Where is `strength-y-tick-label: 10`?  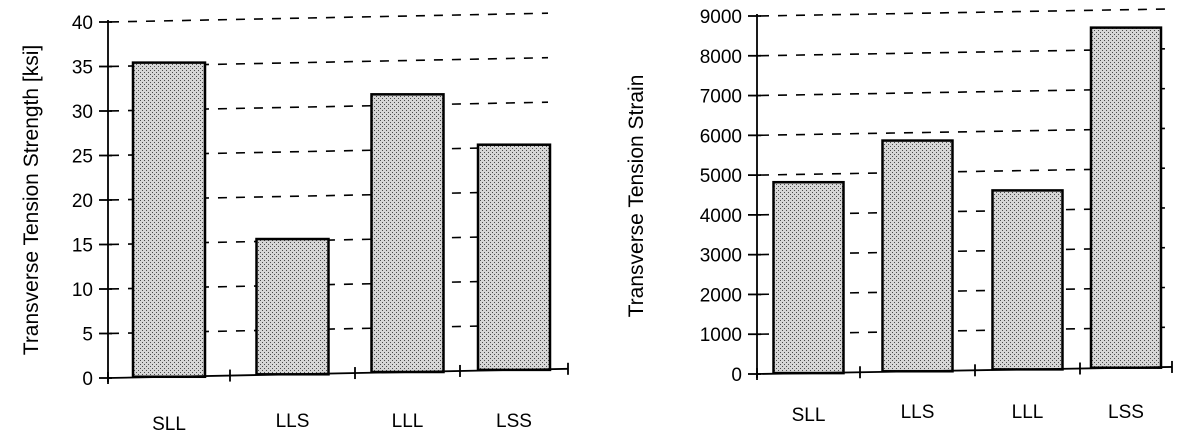
strength-y-tick-label: 10 is located at coordinates (82, 290).